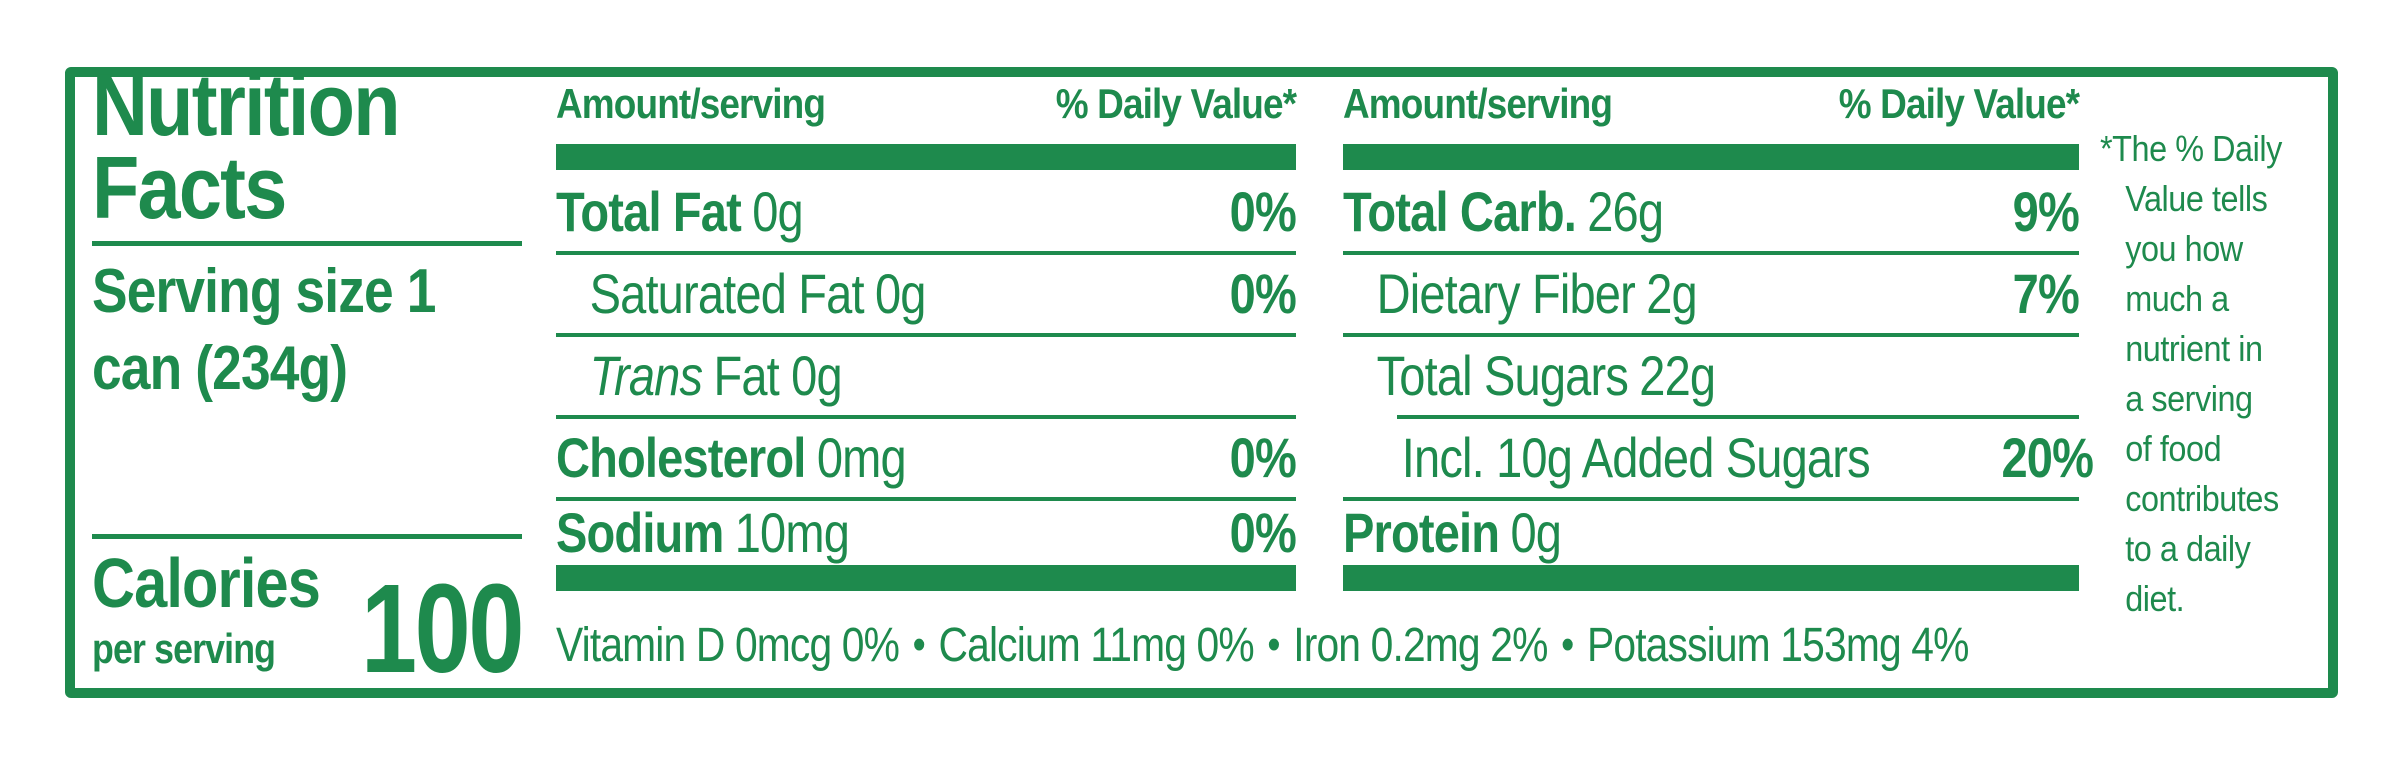  What do you see at coordinates (1677, 375) in the screenshot?
I see `row-amount: 22g` at bounding box center [1677, 375].